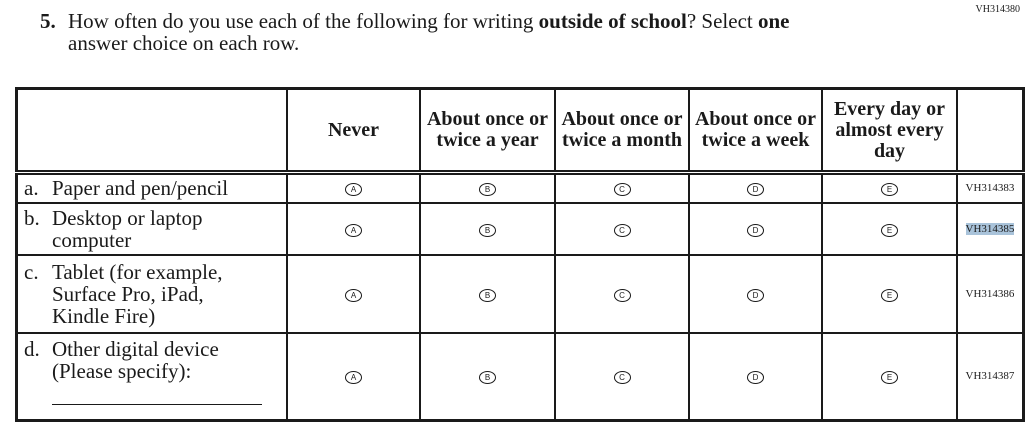 This screenshot has width=1030, height=432. I want to click on question-line2: answer choice on each row., so click(184, 43).